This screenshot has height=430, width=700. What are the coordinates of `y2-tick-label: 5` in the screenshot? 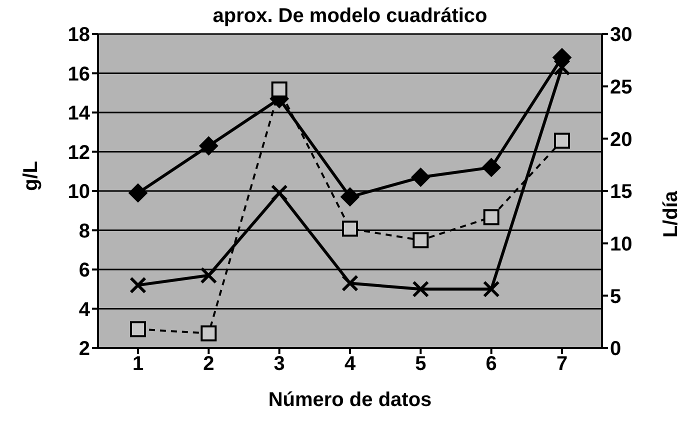 It's located at (616, 297).